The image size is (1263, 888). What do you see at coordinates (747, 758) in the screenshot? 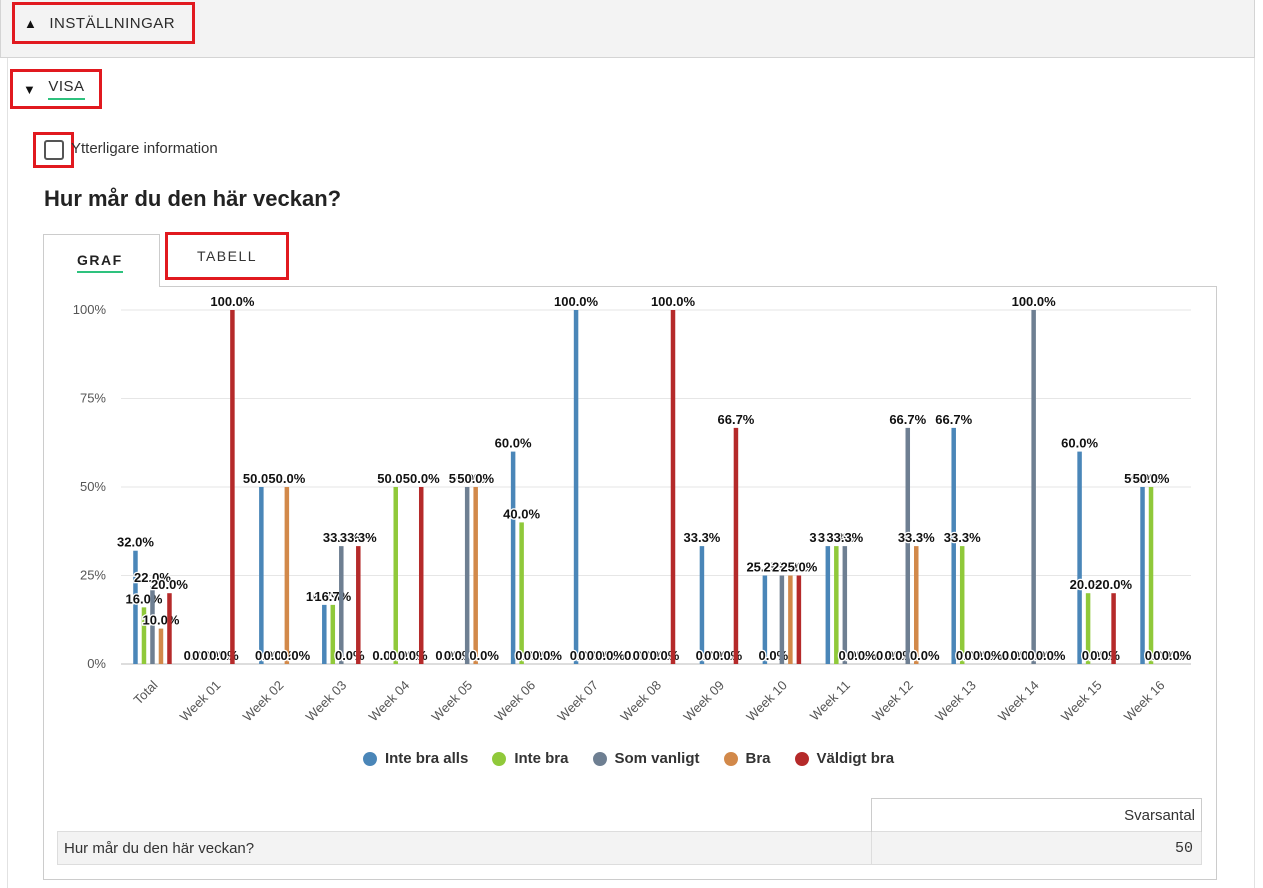
I see `legend-item: Bra` at bounding box center [747, 758].